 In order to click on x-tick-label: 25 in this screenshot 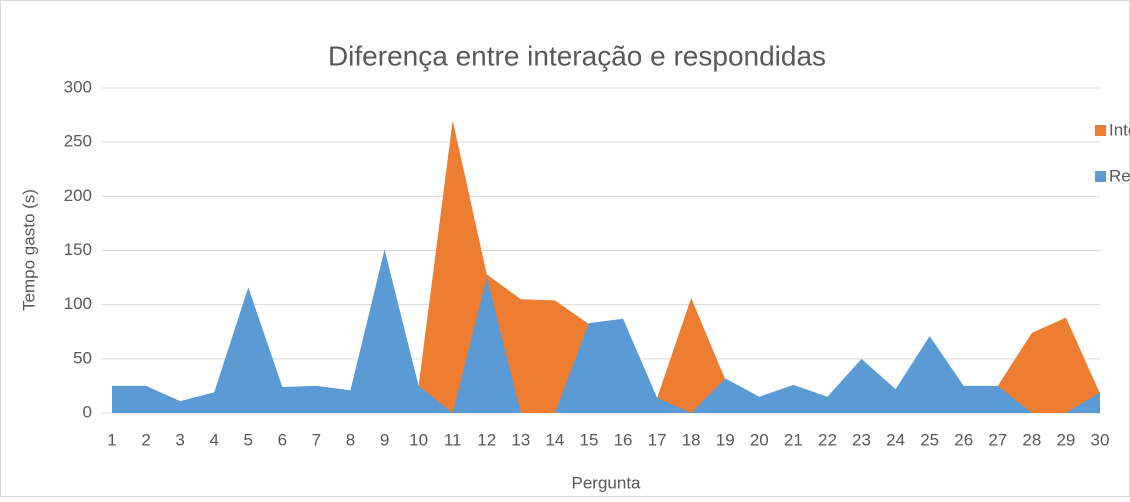, I will do `click(929, 439)`.